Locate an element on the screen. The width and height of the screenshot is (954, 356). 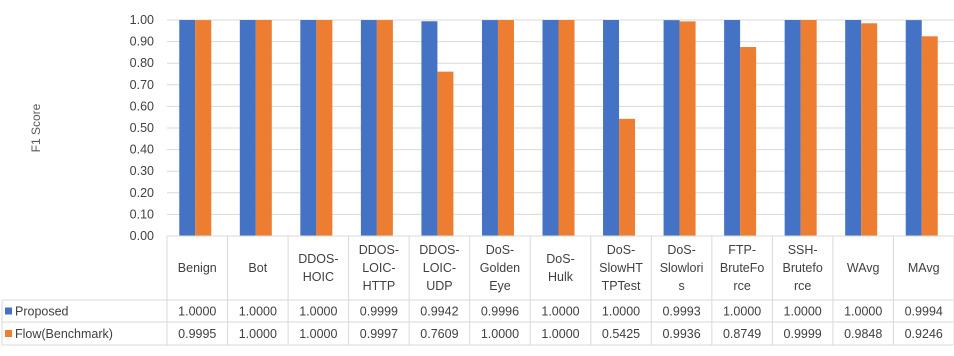
category-label: DoS-SlowHT TPTest is located at coordinates (621, 268).